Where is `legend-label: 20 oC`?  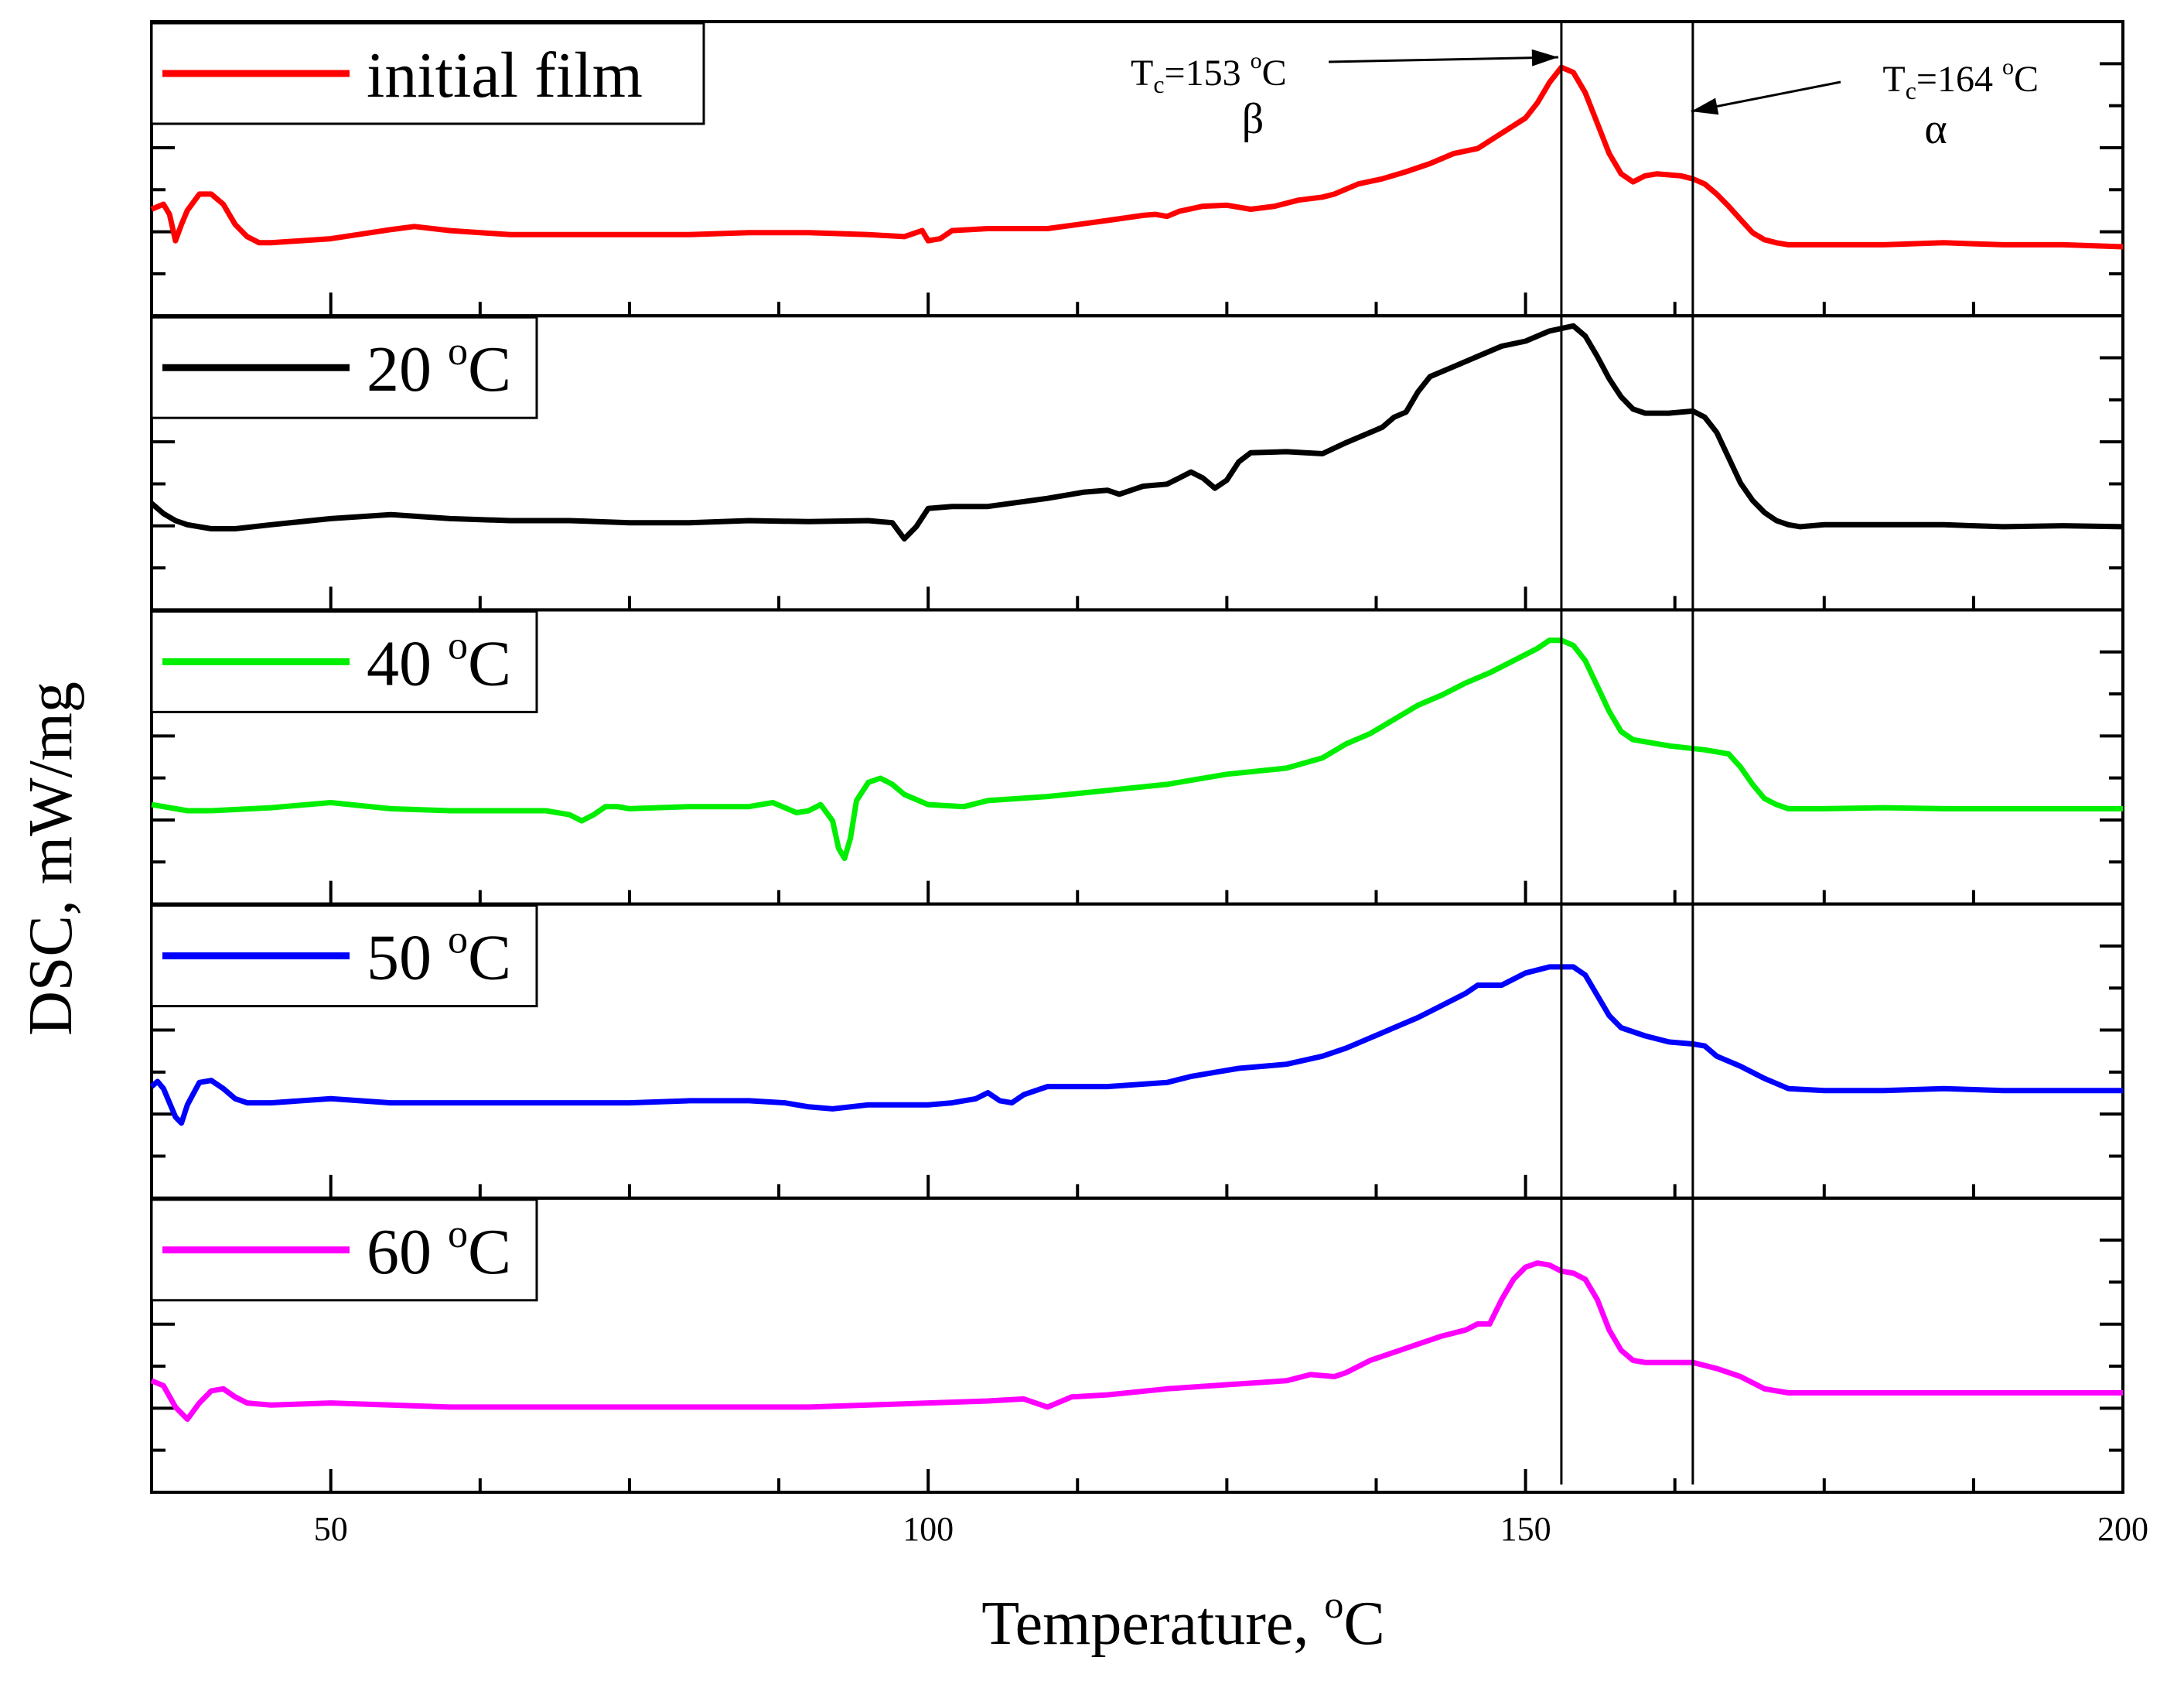
legend-label: 20 oC is located at coordinates (439, 367).